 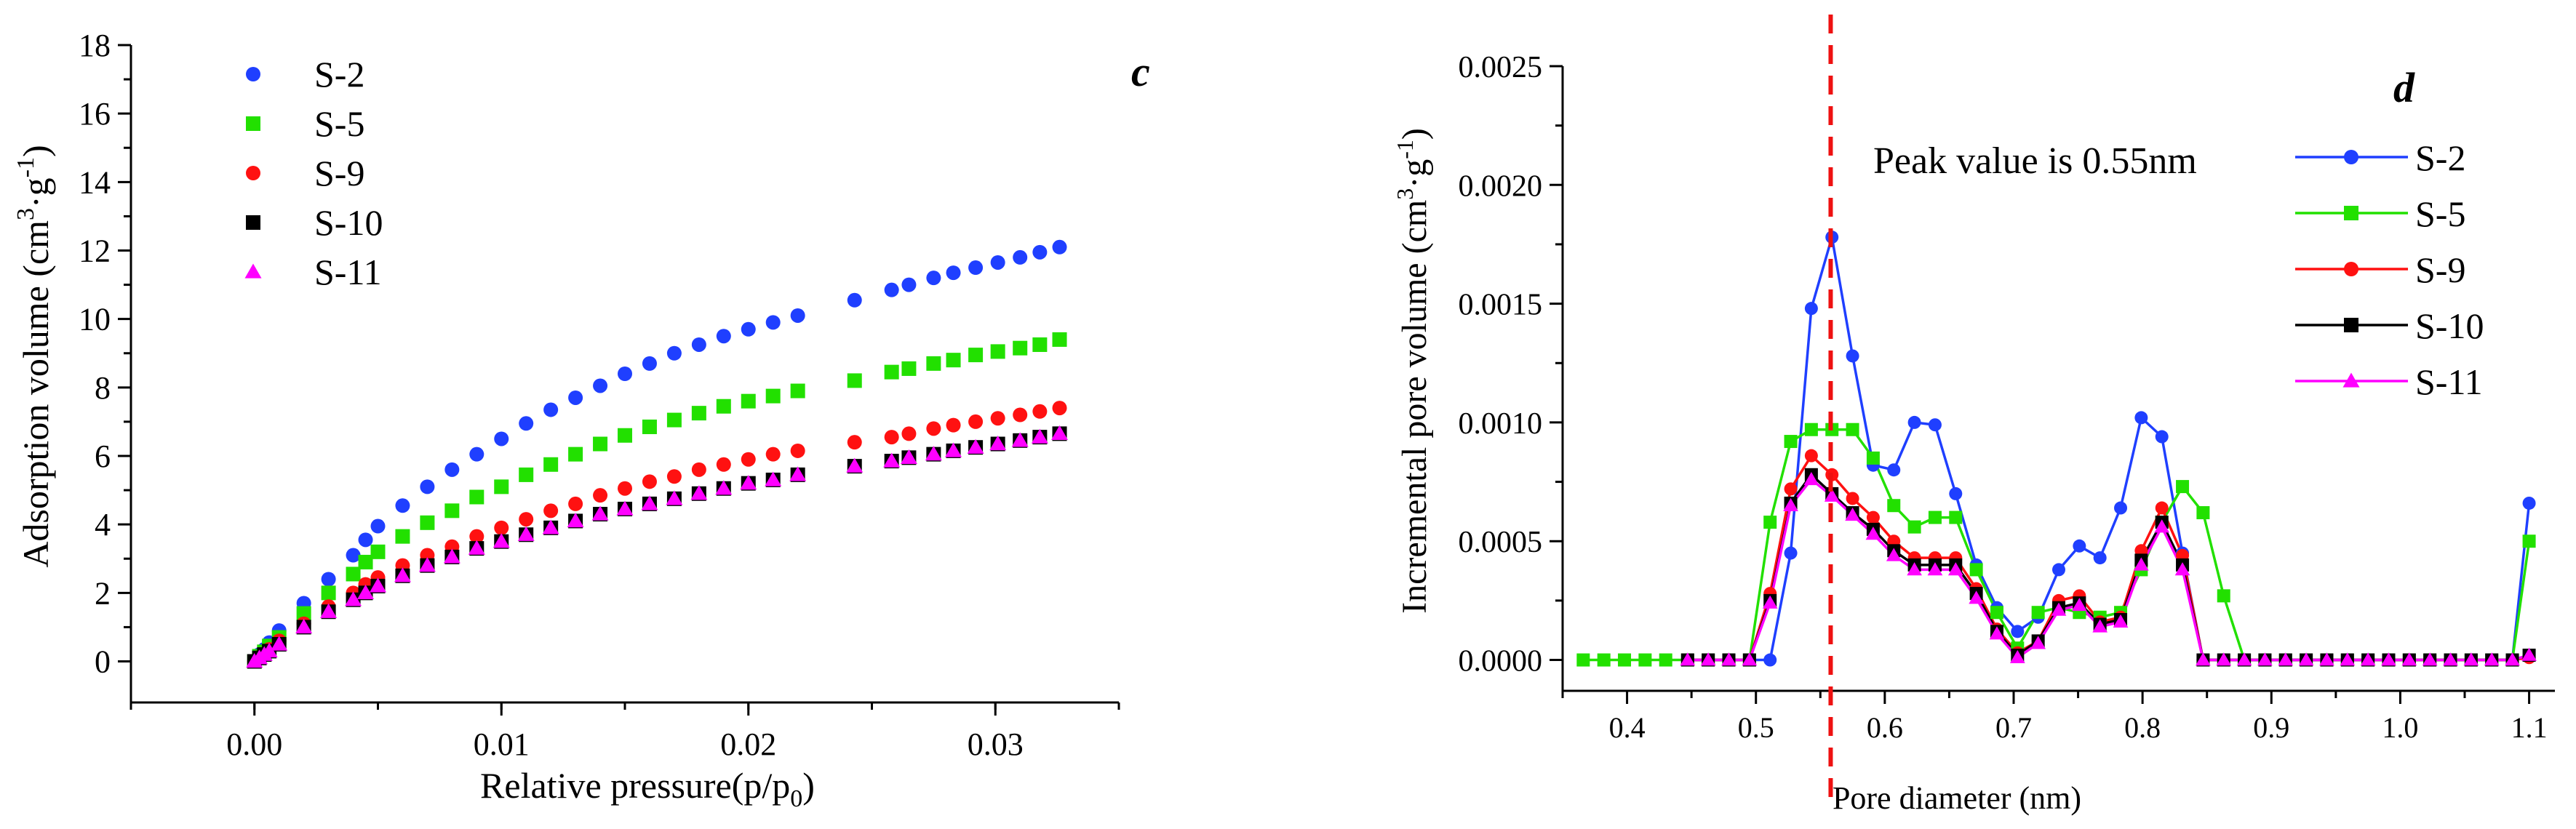 I want to click on panel-c-x-tick-label: 0.01, so click(x=502, y=744).